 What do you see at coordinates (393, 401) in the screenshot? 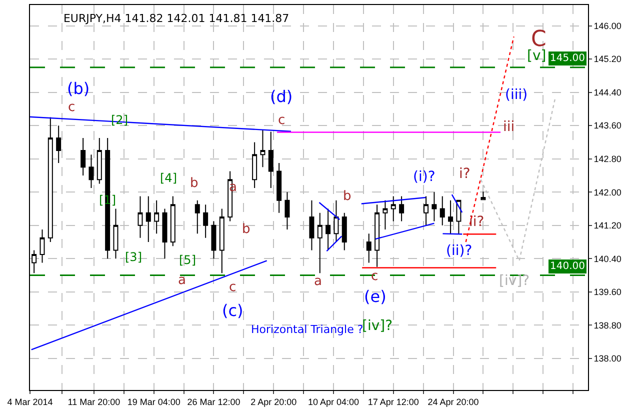
I see `x-tick-label: 17 Apr 12:00` at bounding box center [393, 401].